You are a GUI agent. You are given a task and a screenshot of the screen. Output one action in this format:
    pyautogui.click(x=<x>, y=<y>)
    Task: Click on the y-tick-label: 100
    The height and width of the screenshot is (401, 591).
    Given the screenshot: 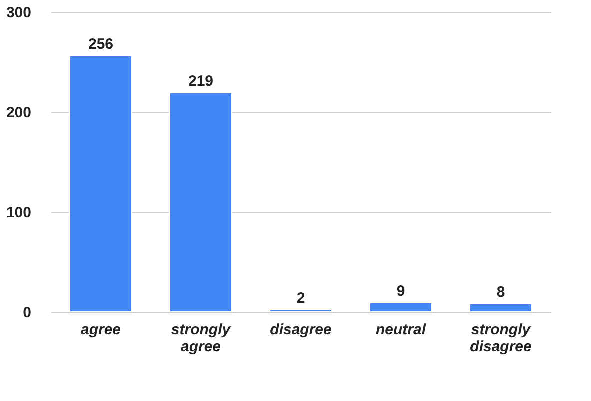 What is the action you would take?
    pyautogui.click(x=19, y=213)
    